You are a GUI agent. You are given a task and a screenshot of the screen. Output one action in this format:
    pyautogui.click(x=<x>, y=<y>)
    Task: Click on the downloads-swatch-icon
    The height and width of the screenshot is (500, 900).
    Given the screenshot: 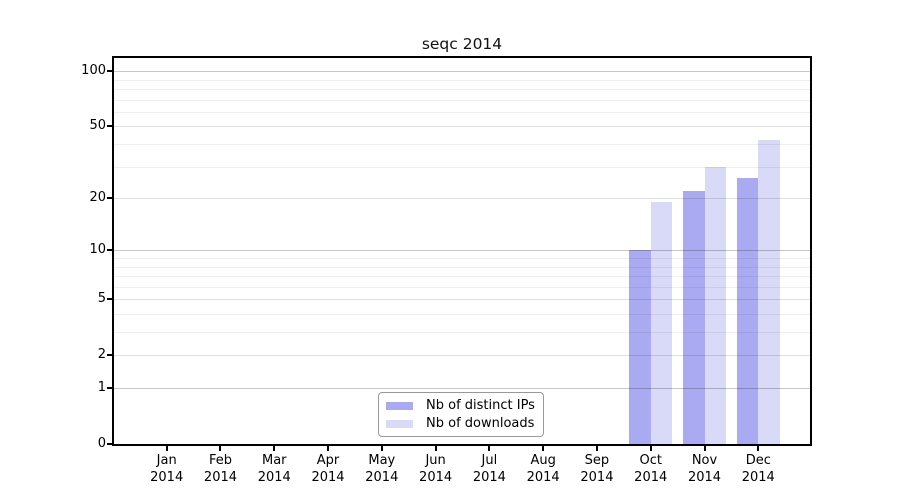 What is the action you would take?
    pyautogui.click(x=399, y=423)
    